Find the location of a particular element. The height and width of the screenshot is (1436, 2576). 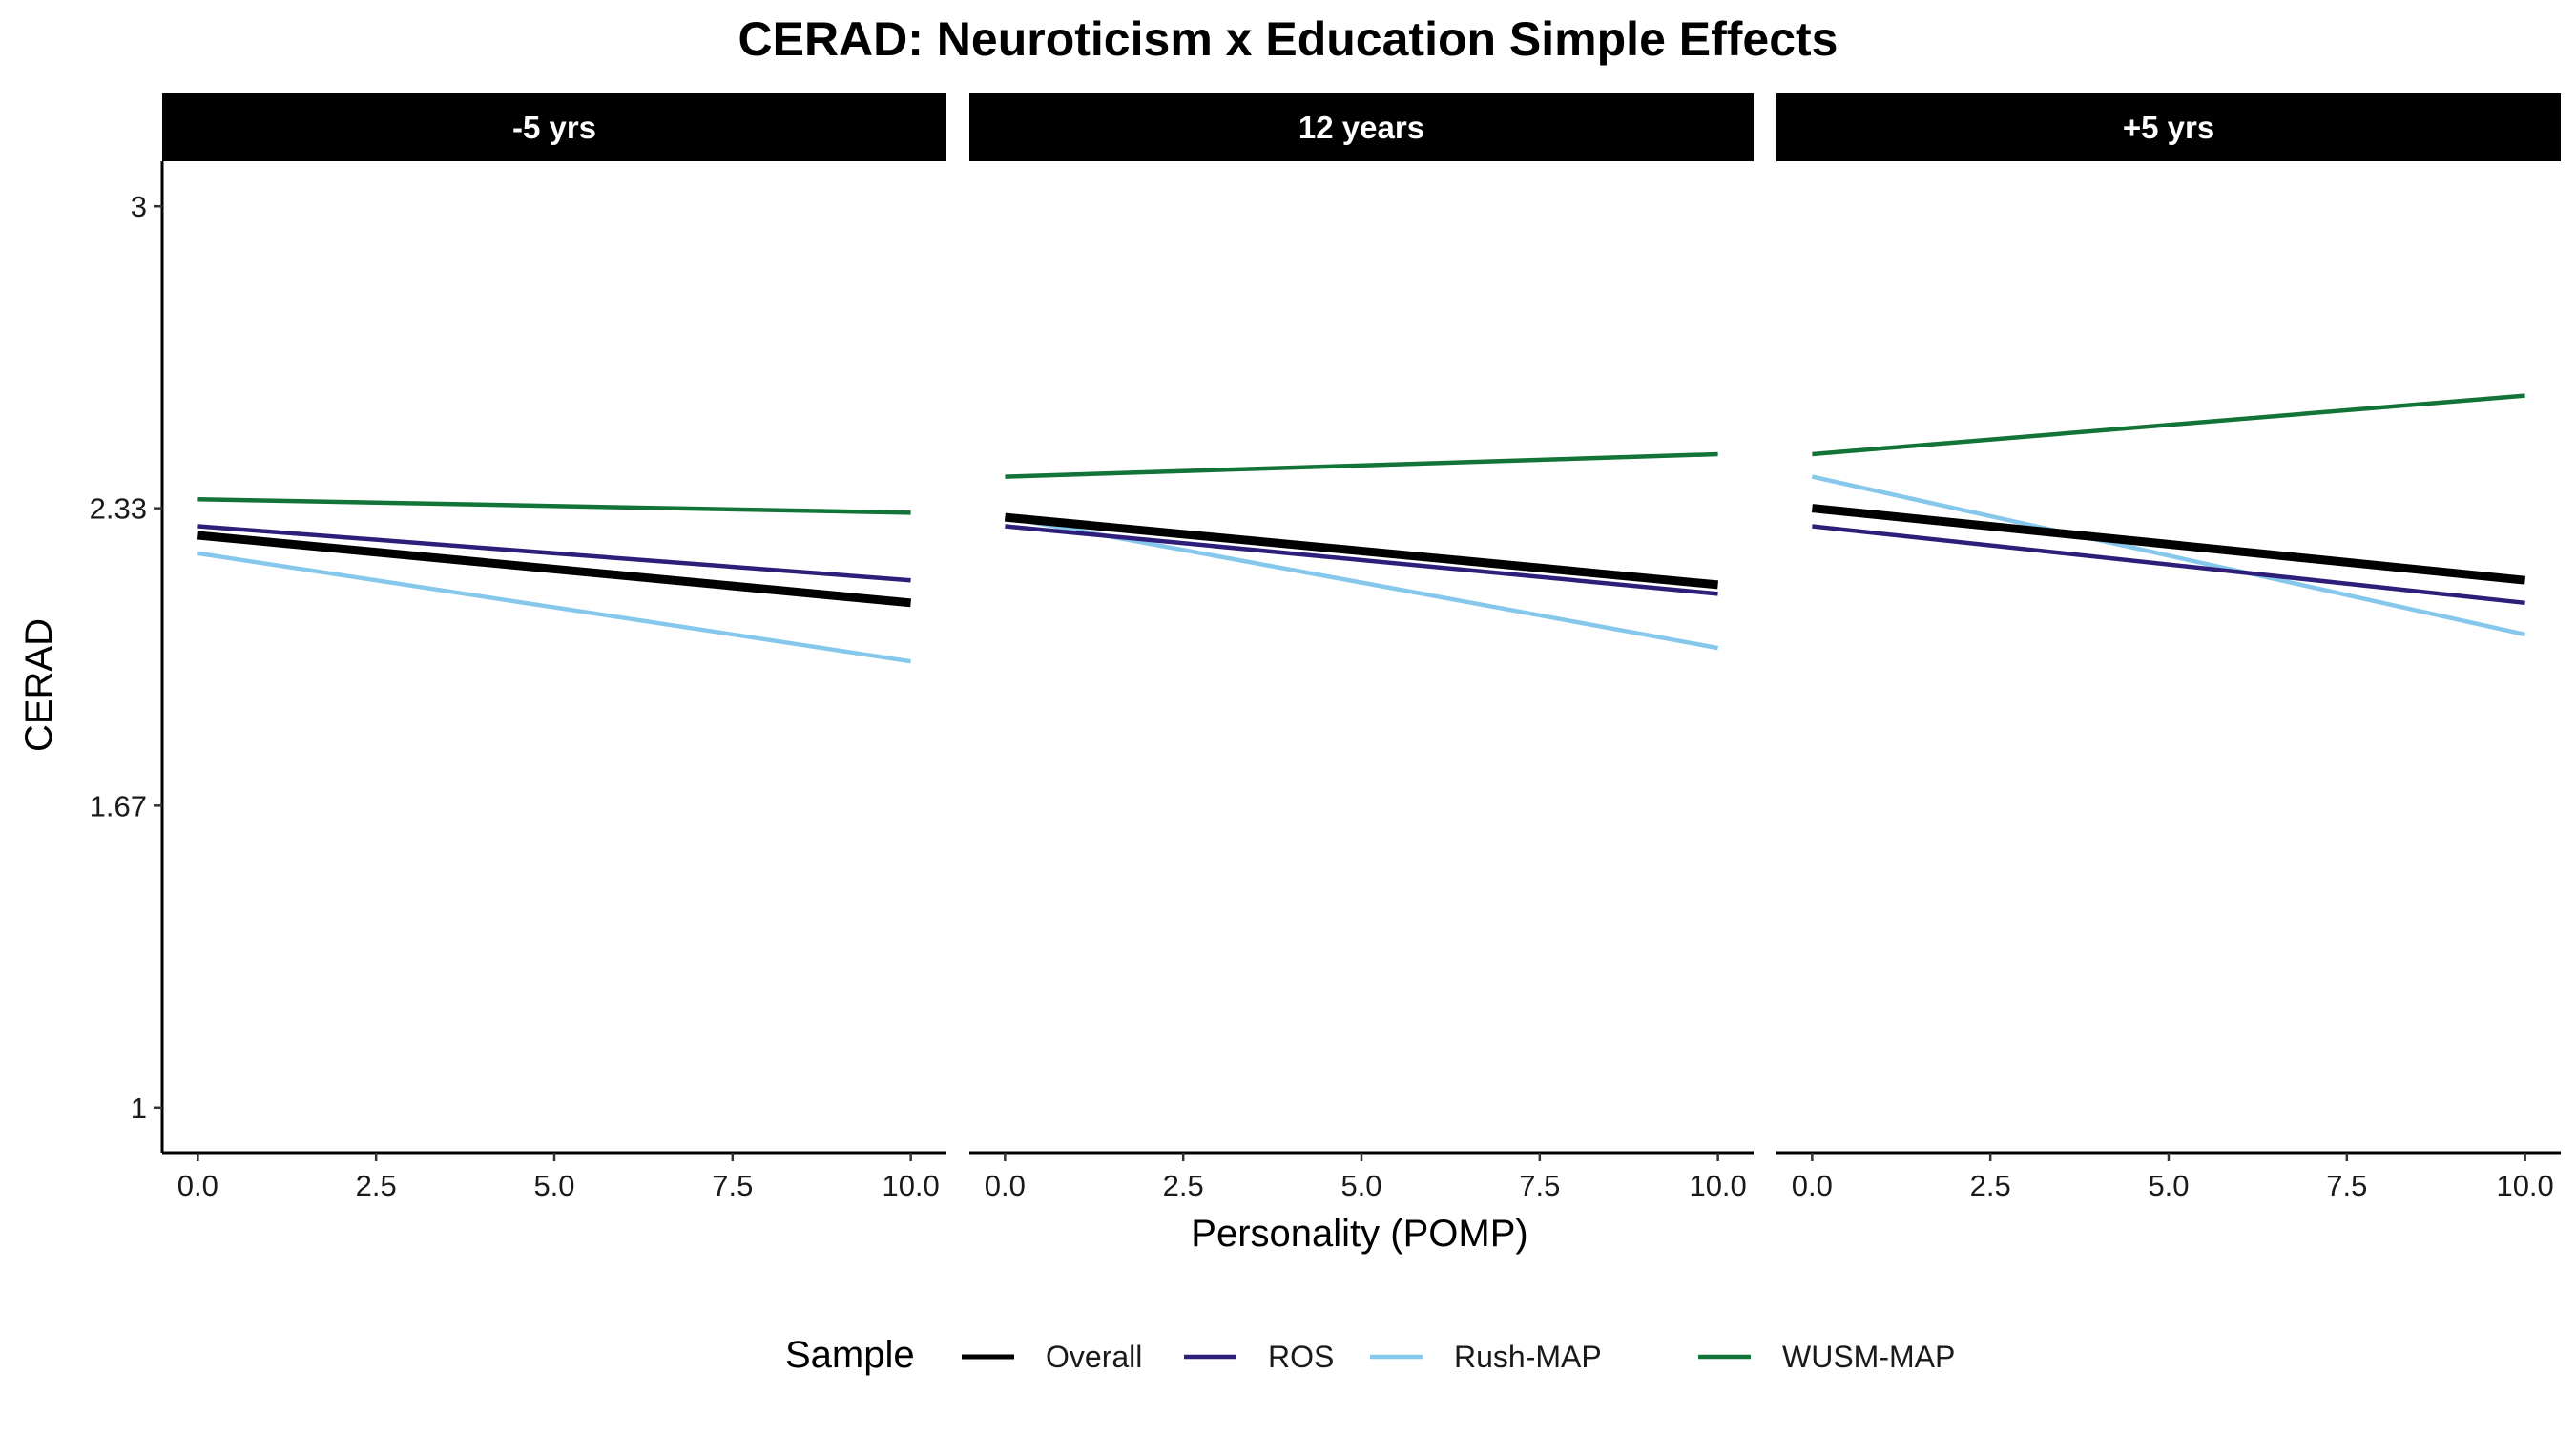

facet-strip-label: -5 yrs is located at coordinates (554, 127).